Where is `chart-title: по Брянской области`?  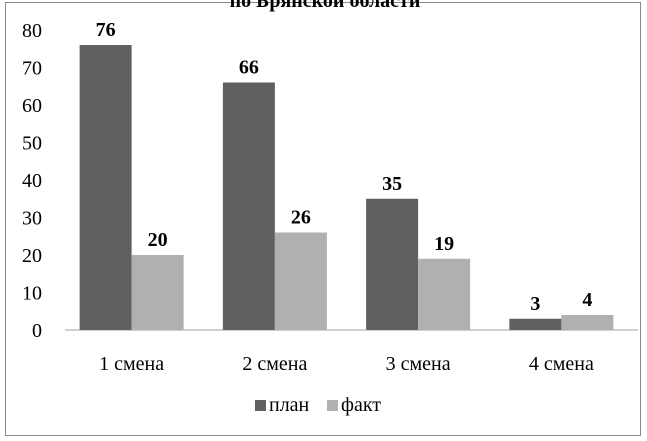
chart-title: по Брянской области is located at coordinates (325, 6).